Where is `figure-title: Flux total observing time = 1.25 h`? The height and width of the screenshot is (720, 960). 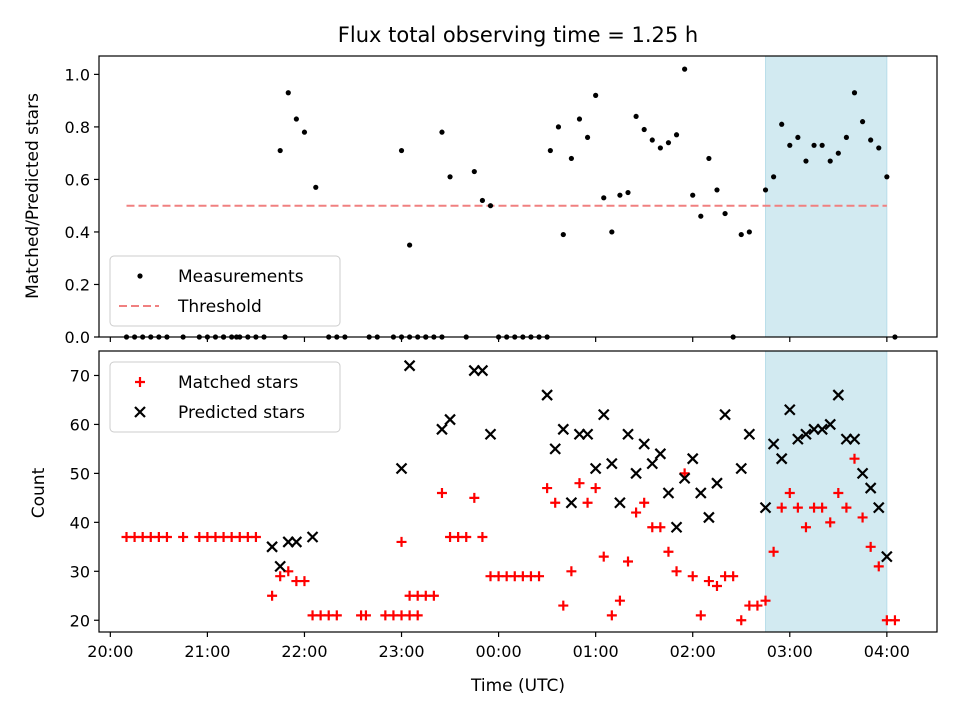 figure-title: Flux total observing time = 1.25 h is located at coordinates (518, 35).